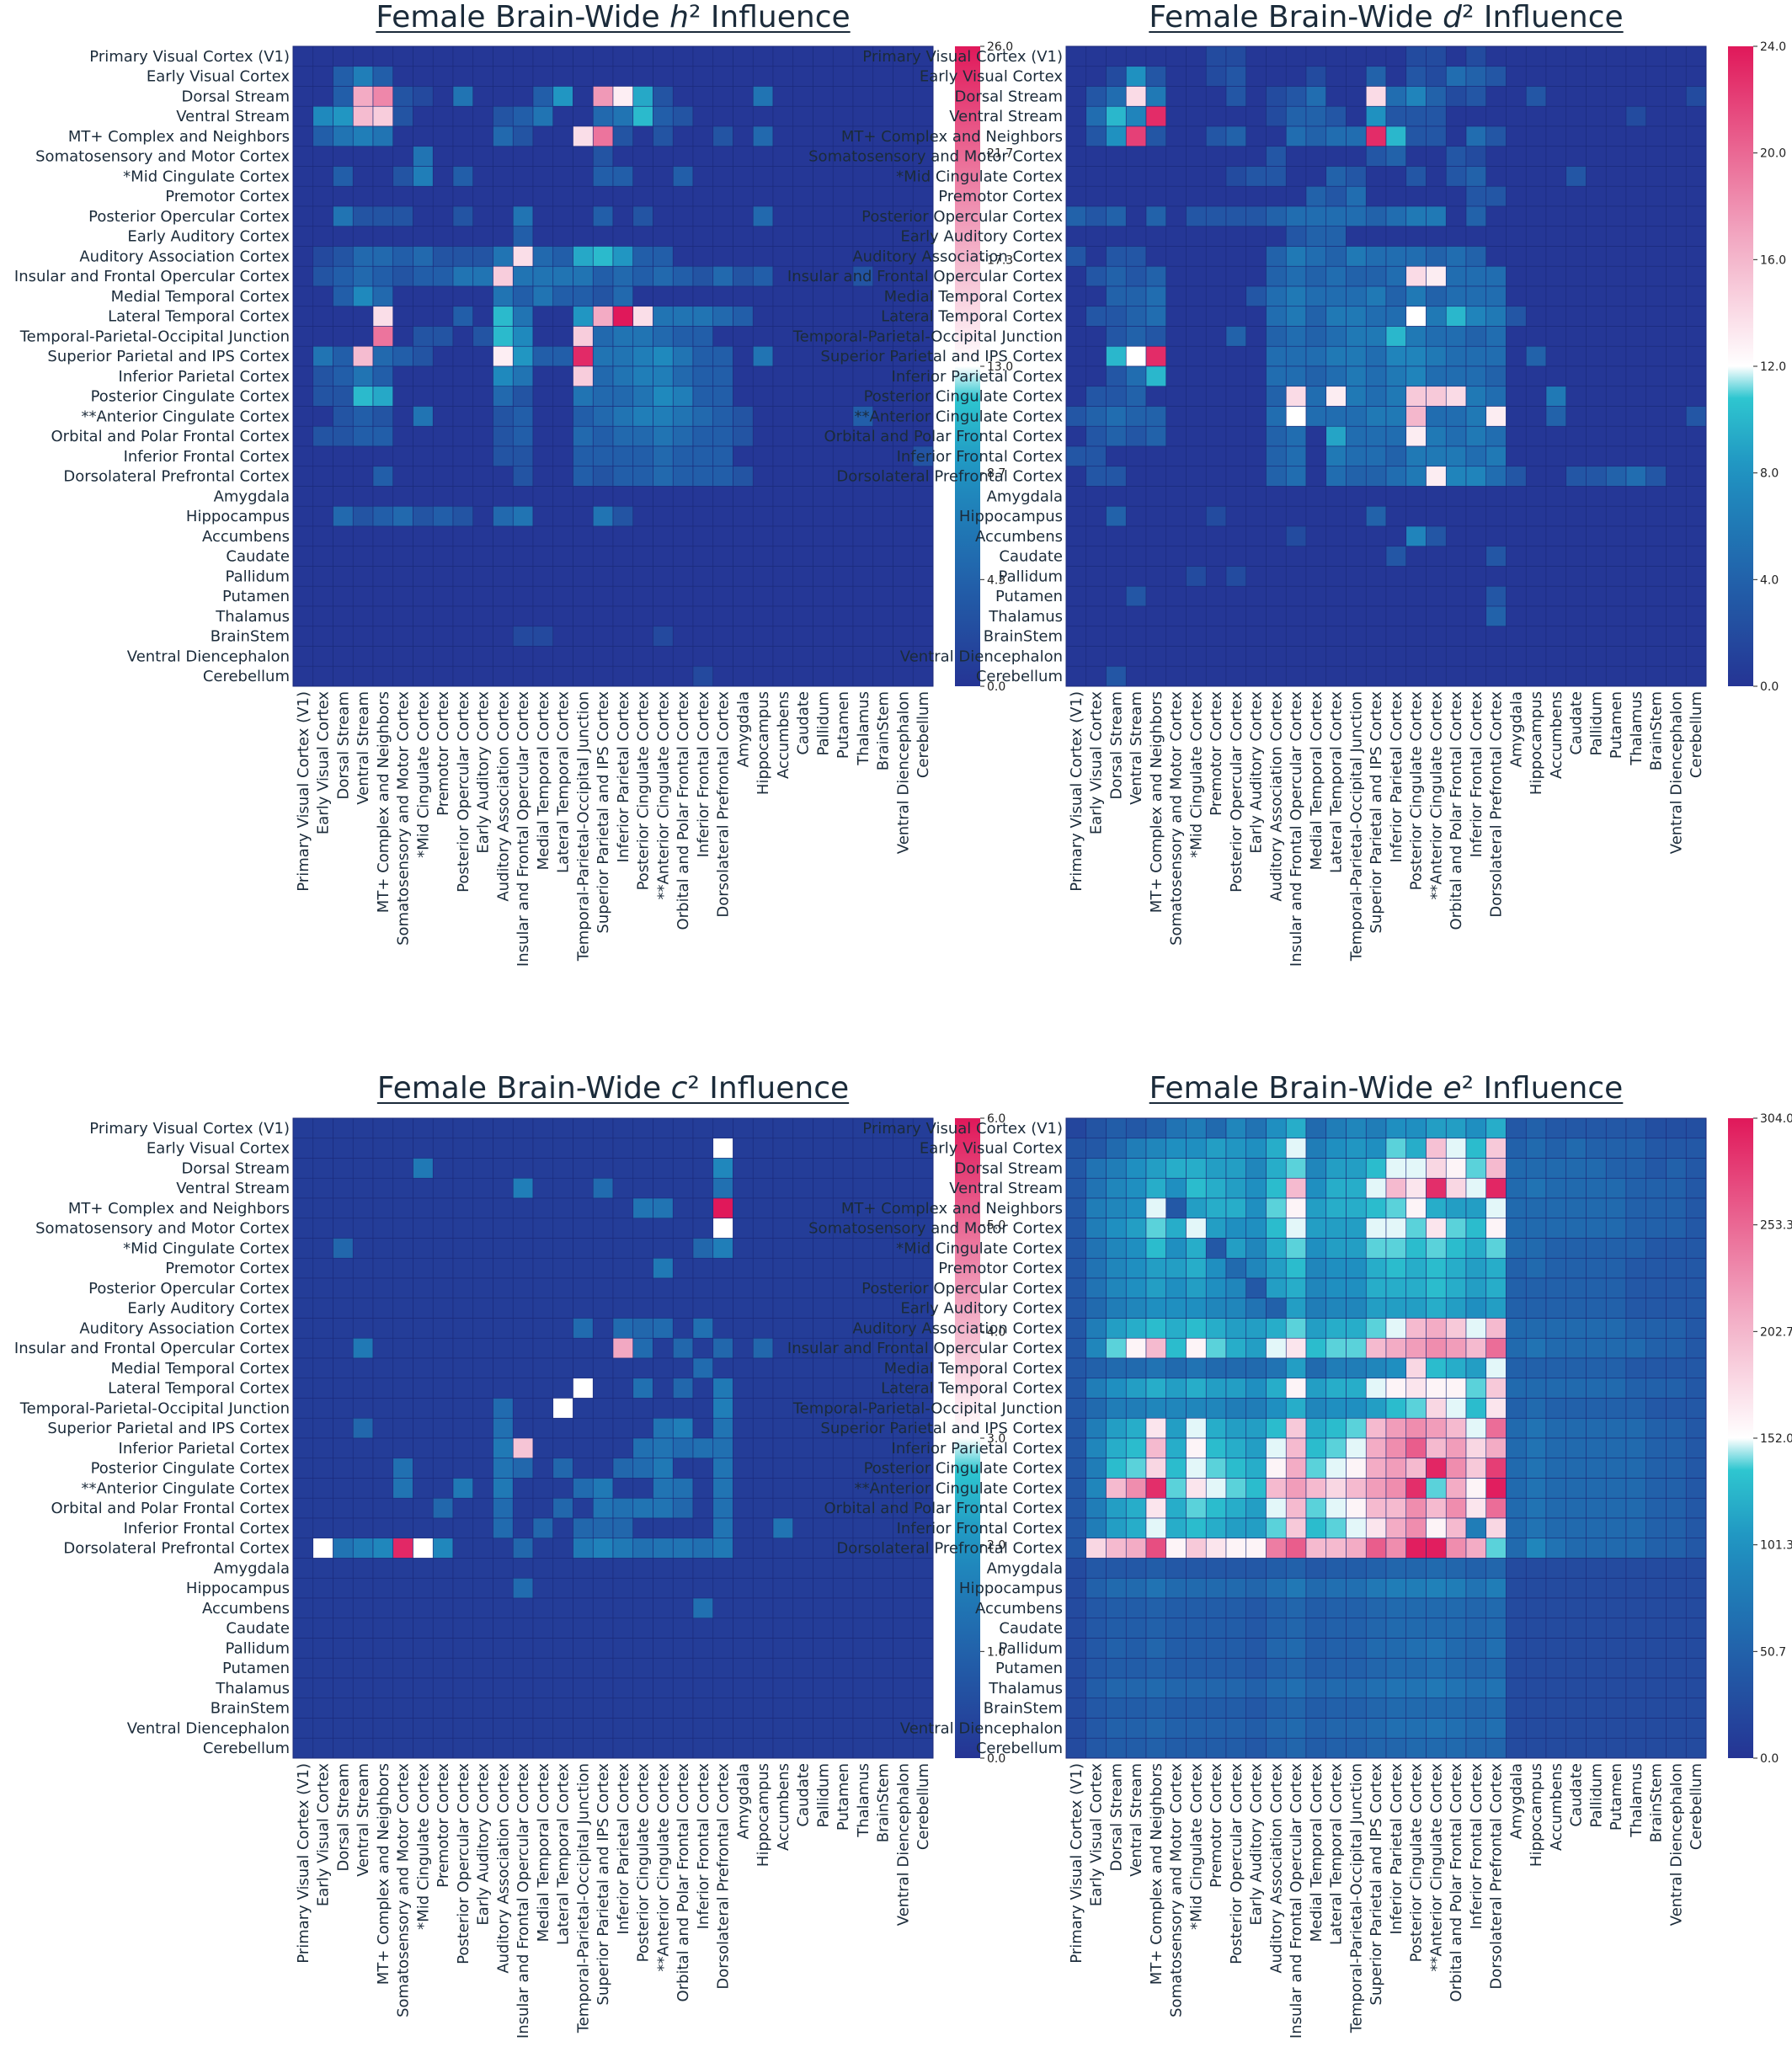 Image resolution: width=1792 pixels, height=2052 pixels. What do you see at coordinates (1516, 729) in the screenshot?
I see `x-tick-label: Amygdala` at bounding box center [1516, 729].